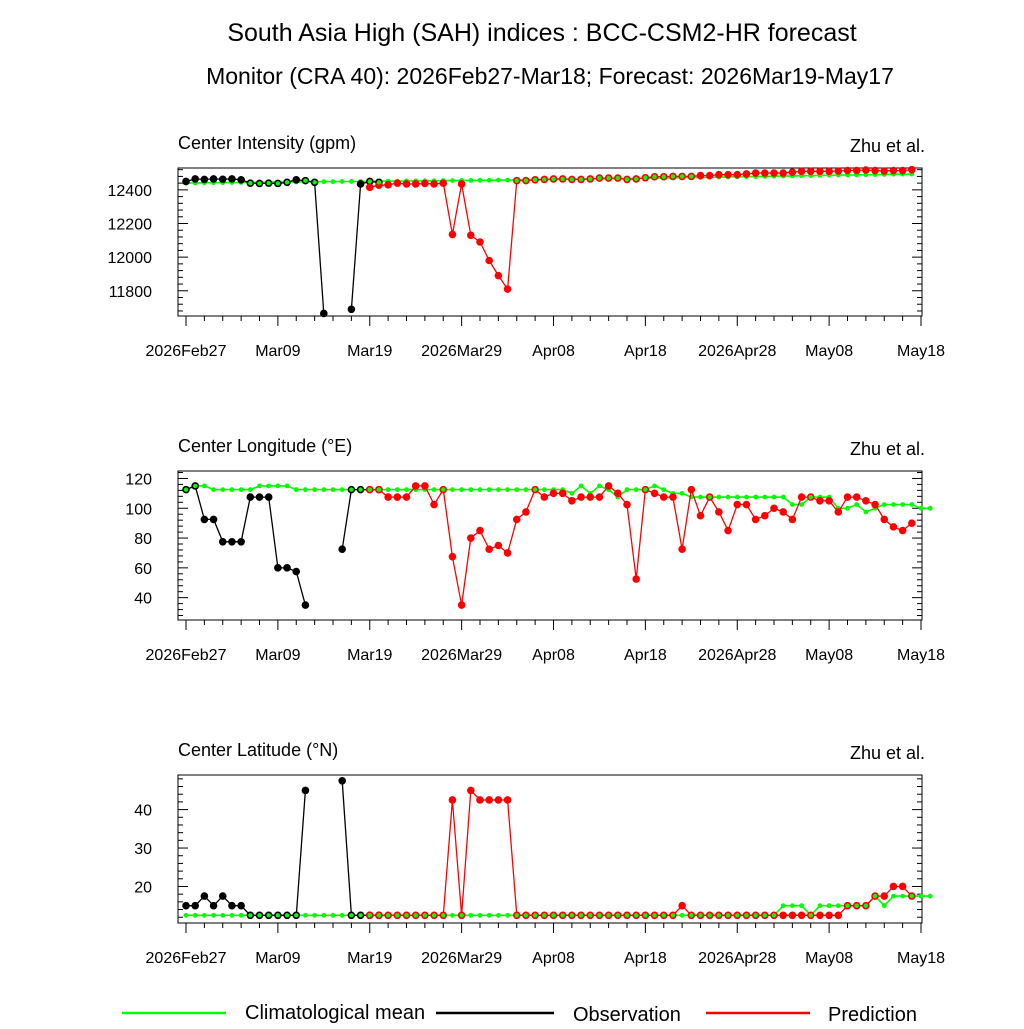 This screenshot has width=1024, height=1029. Describe the element at coordinates (130, 225) in the screenshot. I see `y-tick-label: 12200` at that location.